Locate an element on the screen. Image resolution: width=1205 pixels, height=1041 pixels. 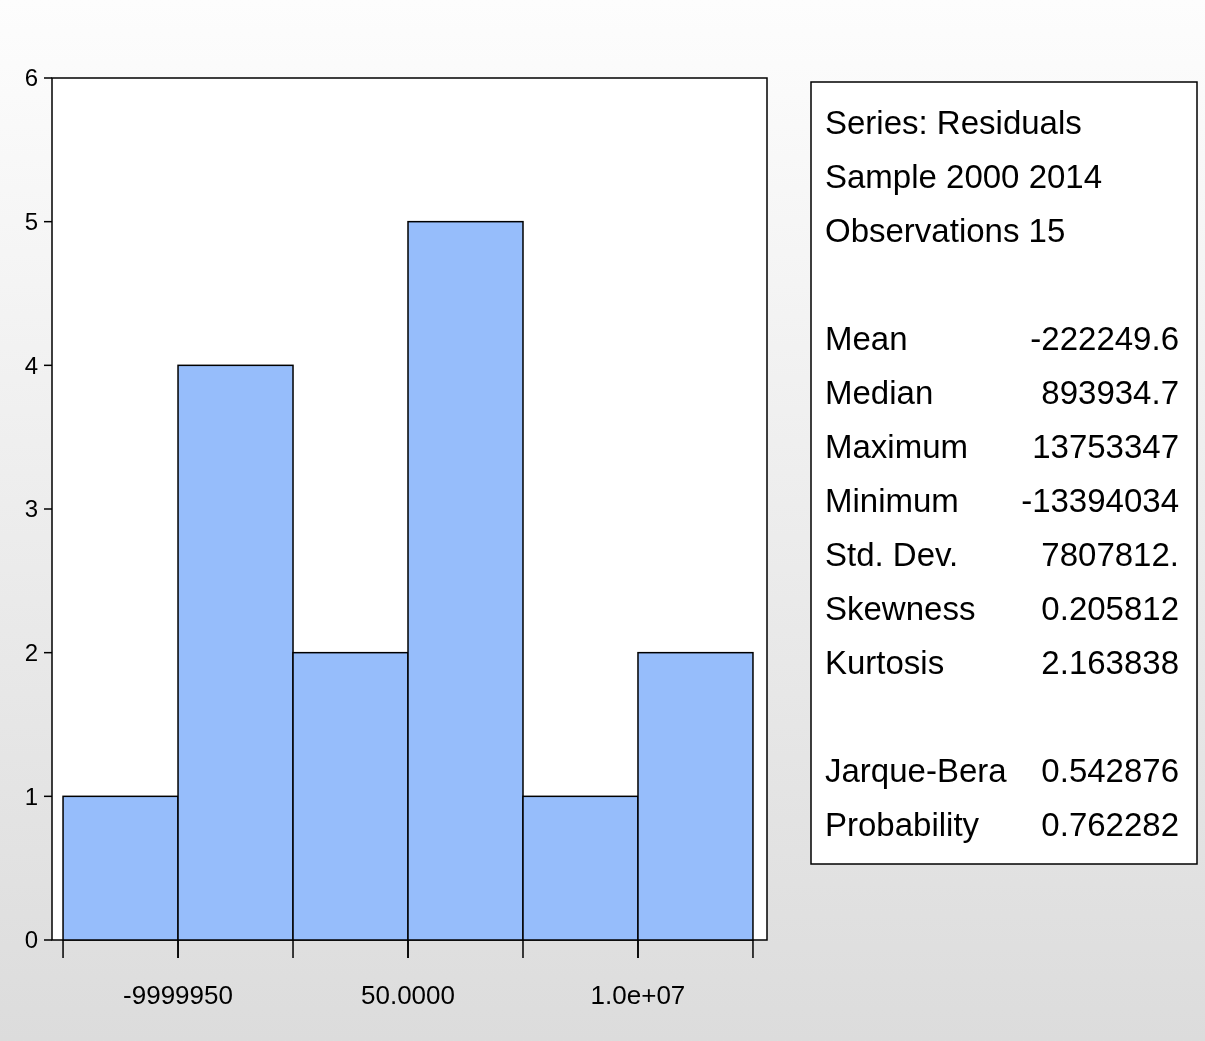
text: Skewness 0.205812 is located at coordinates (1002, 608).